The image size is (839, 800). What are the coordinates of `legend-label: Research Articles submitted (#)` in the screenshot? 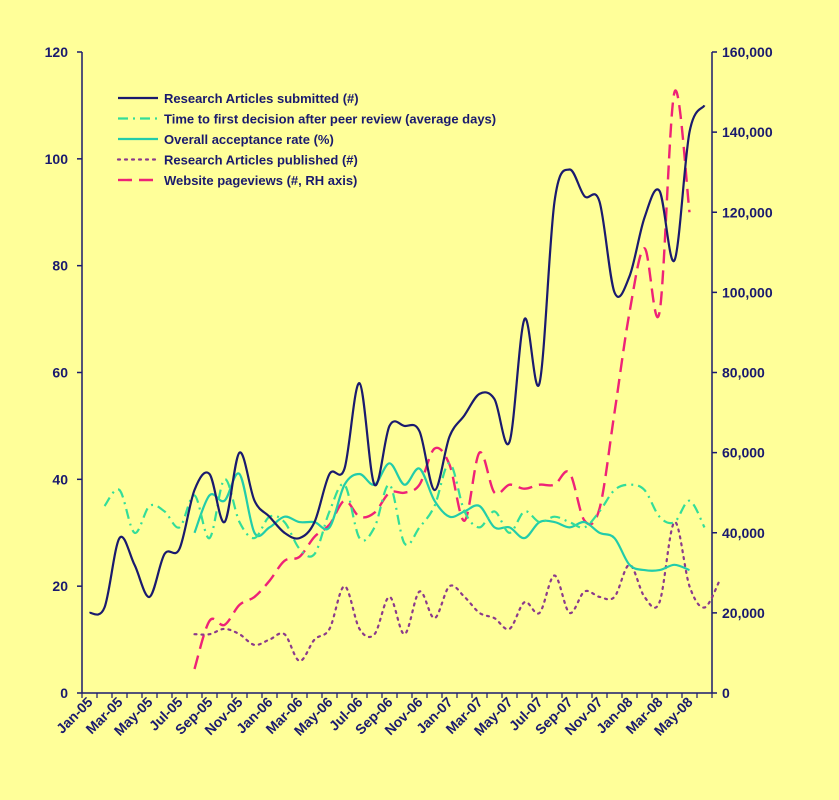 It's located at (261, 98).